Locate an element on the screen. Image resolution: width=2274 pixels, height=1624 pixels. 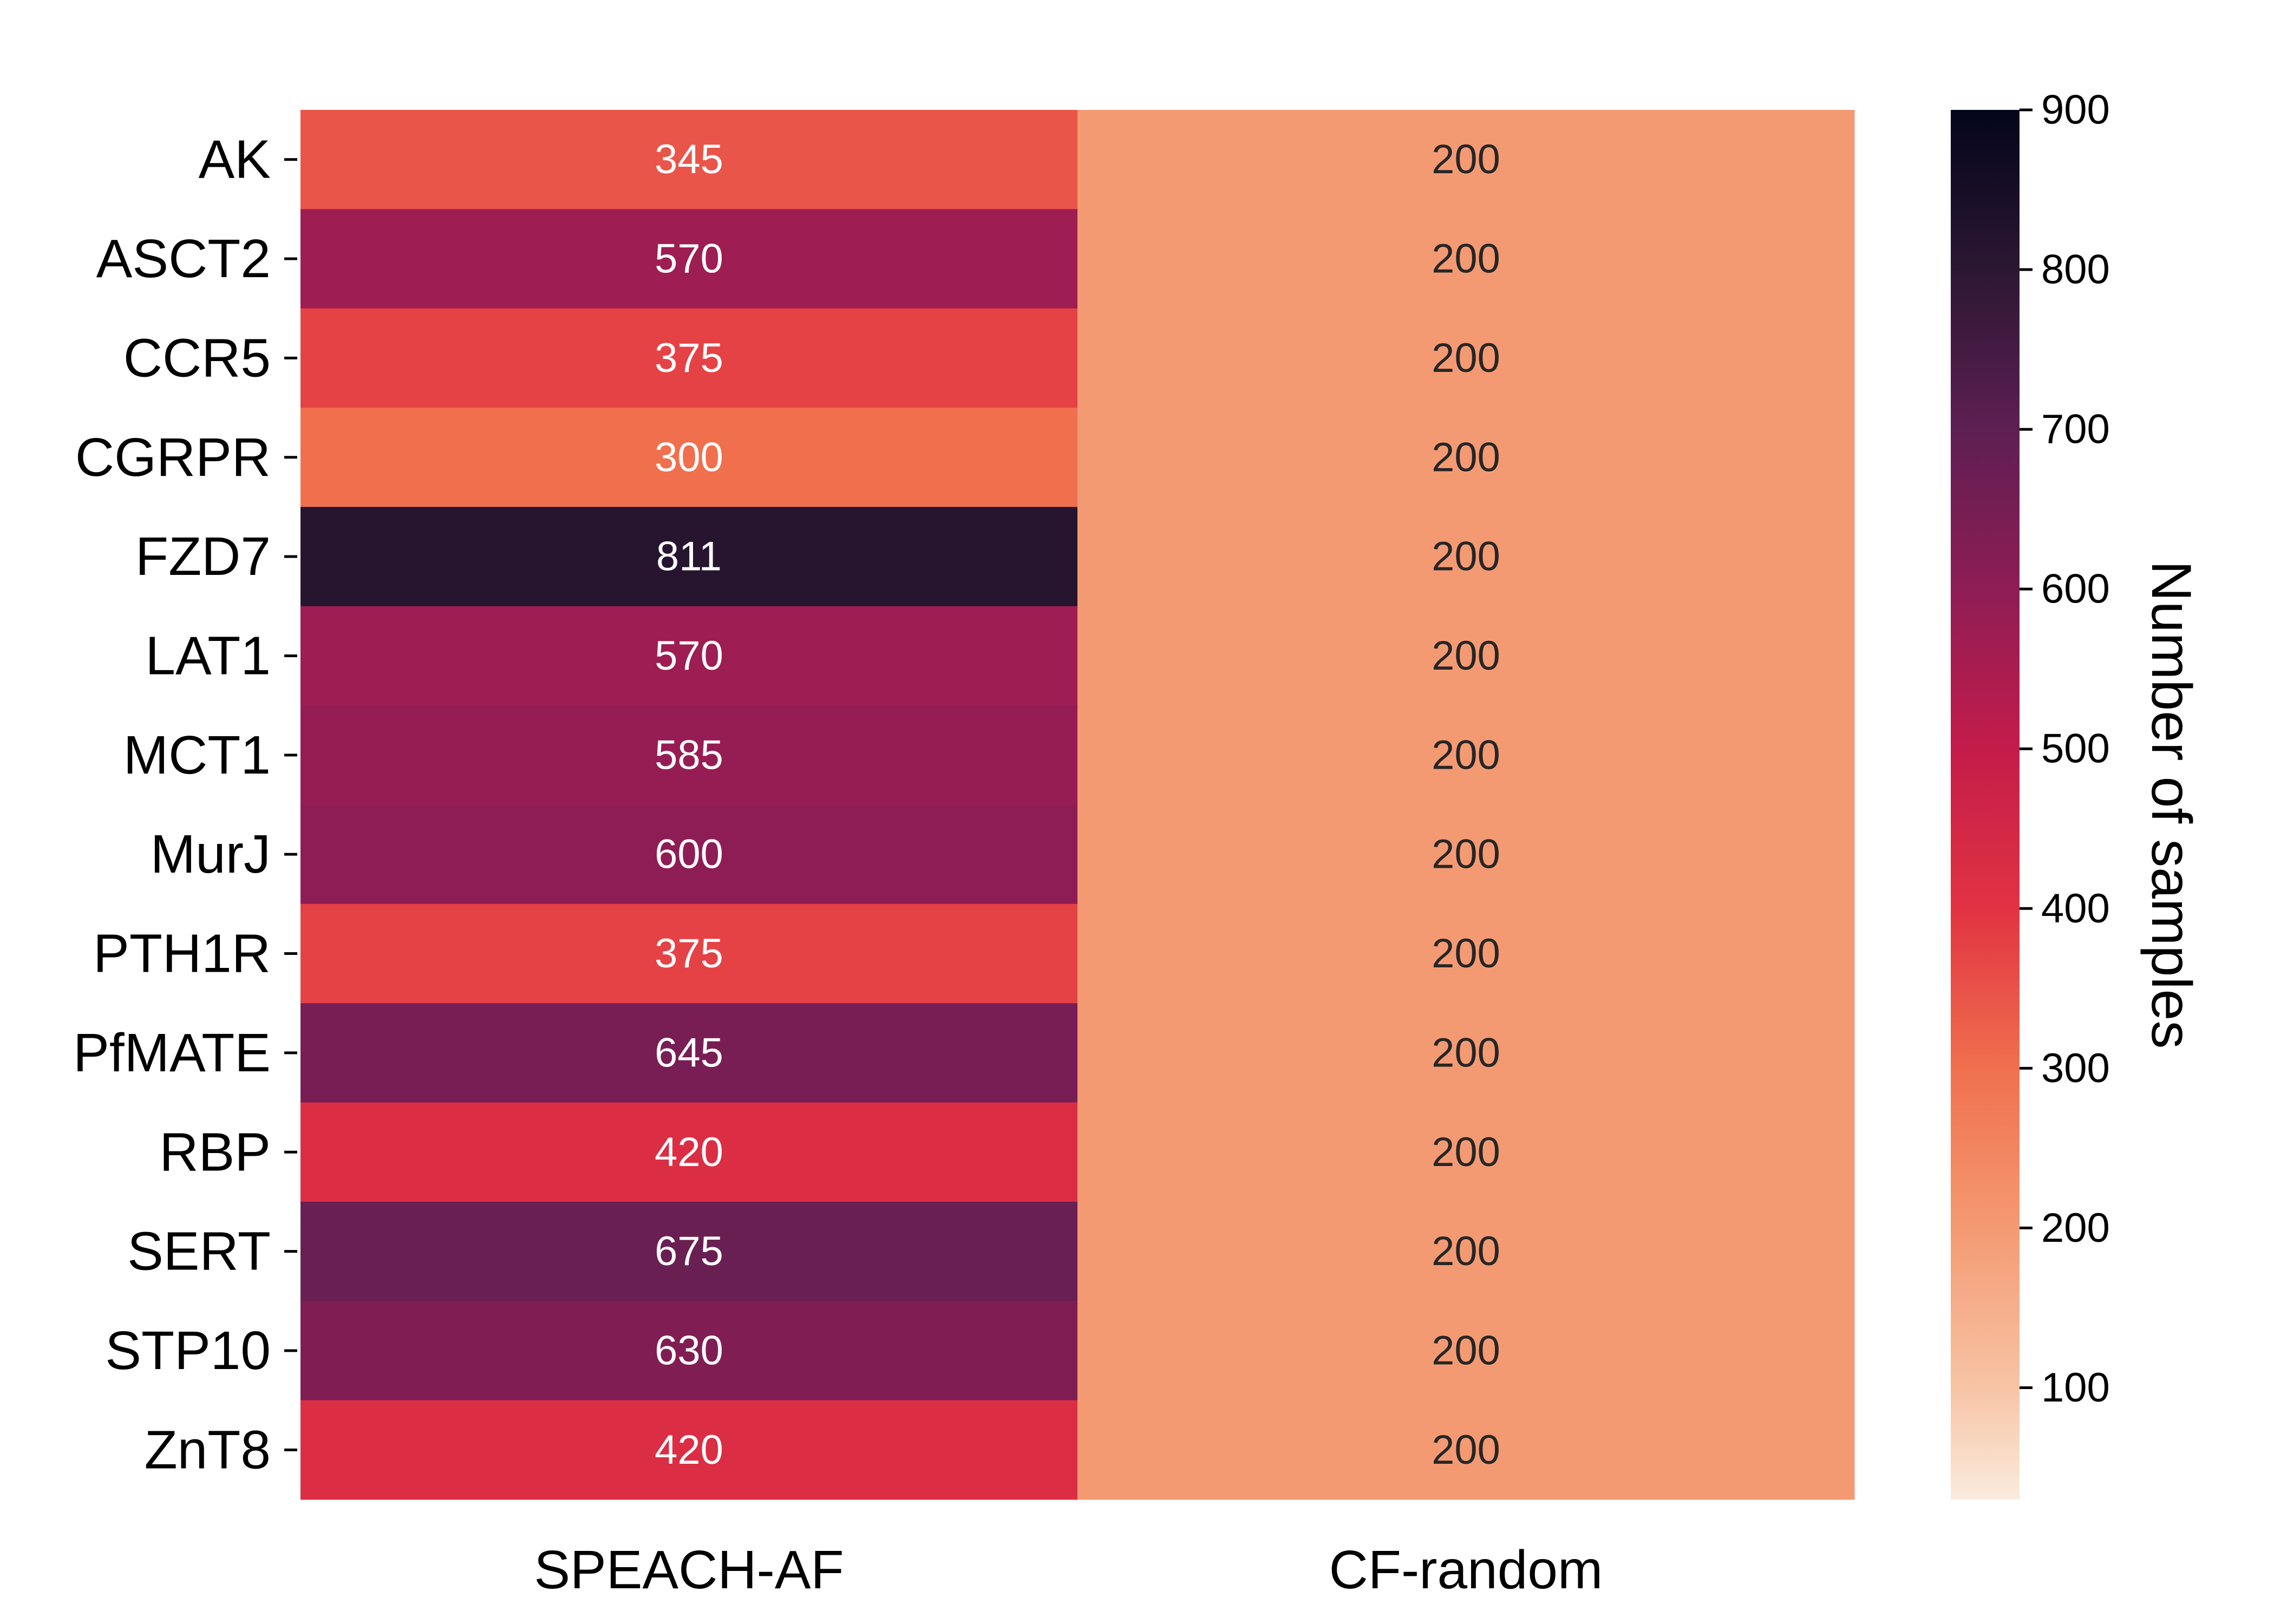
colorbar-tick-label: 100 is located at coordinates (2075, 1388).